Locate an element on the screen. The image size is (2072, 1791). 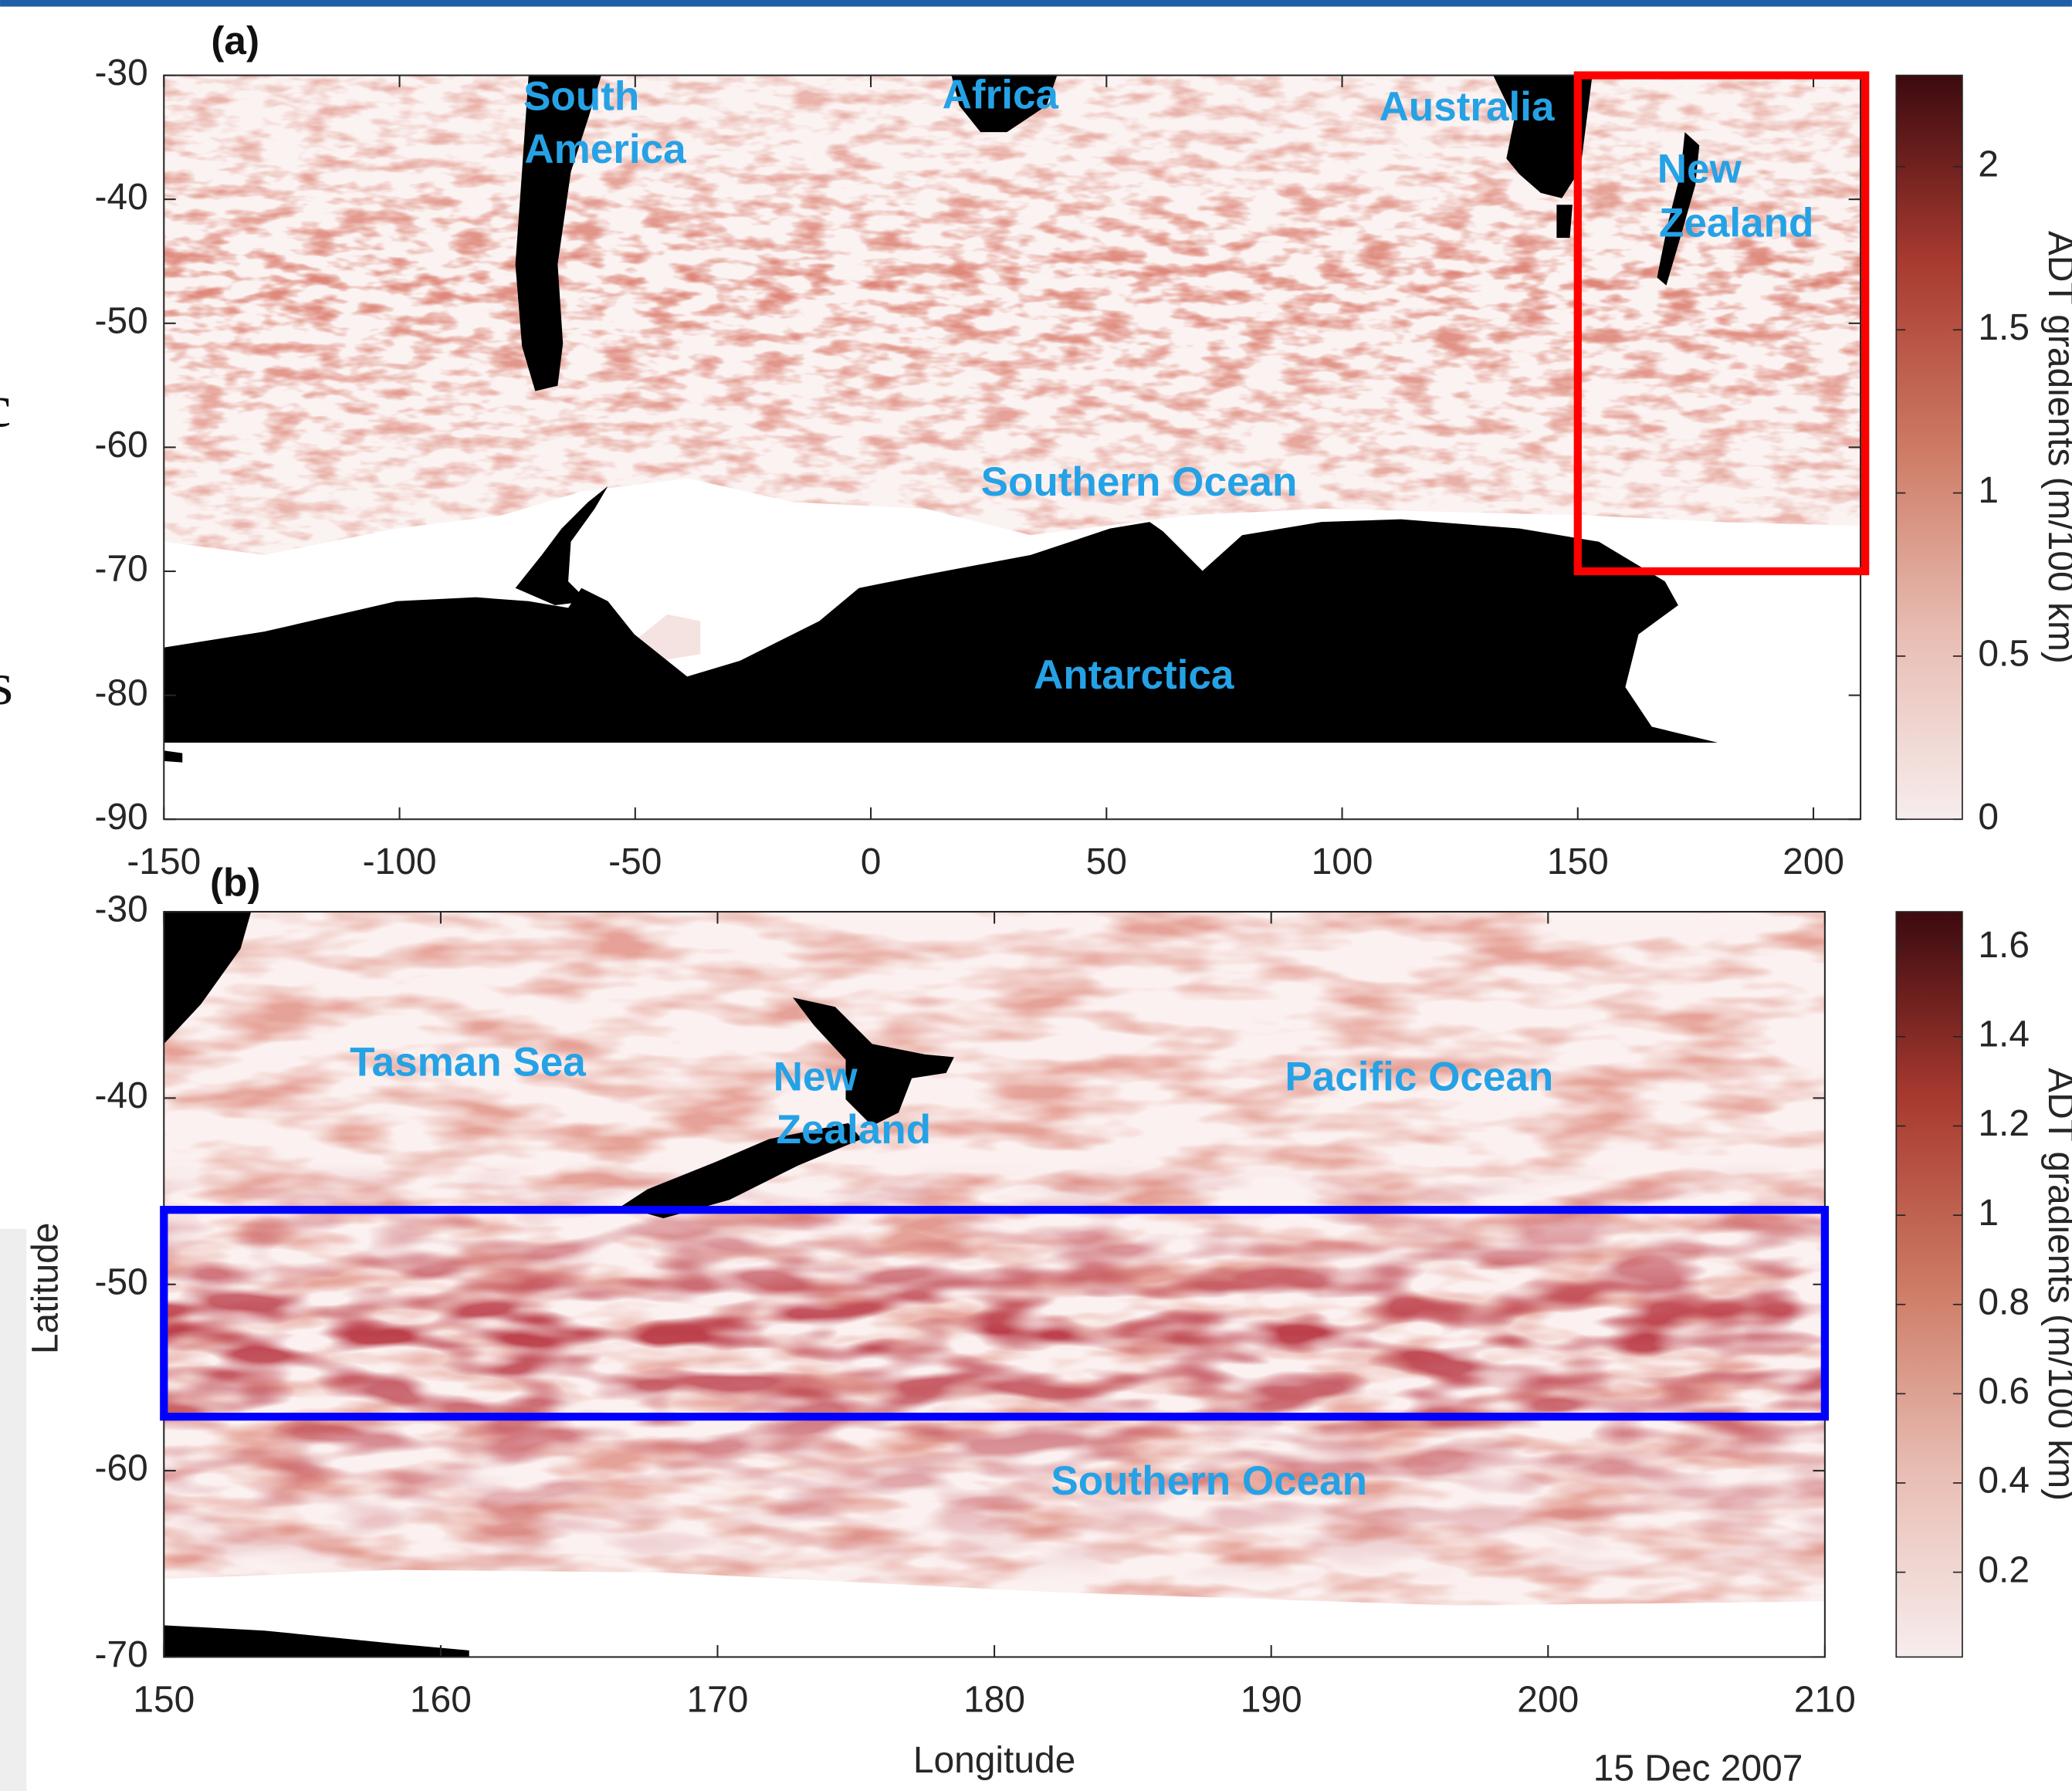
colorbar-tick-label: 0.8 is located at coordinates (2004, 1301).